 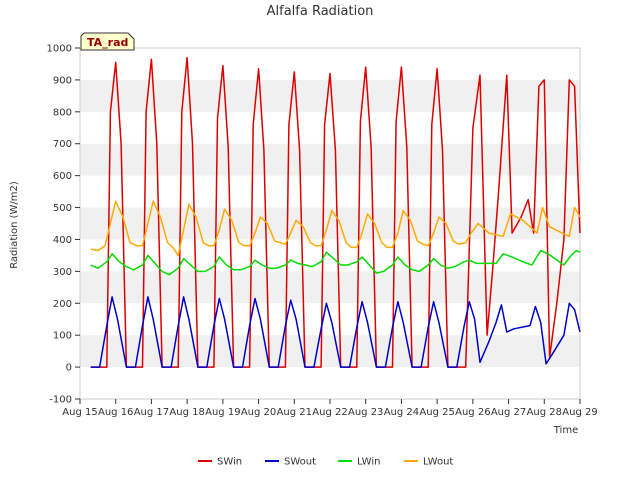 I want to click on x-tick-label: Aug 15, so click(x=79, y=412).